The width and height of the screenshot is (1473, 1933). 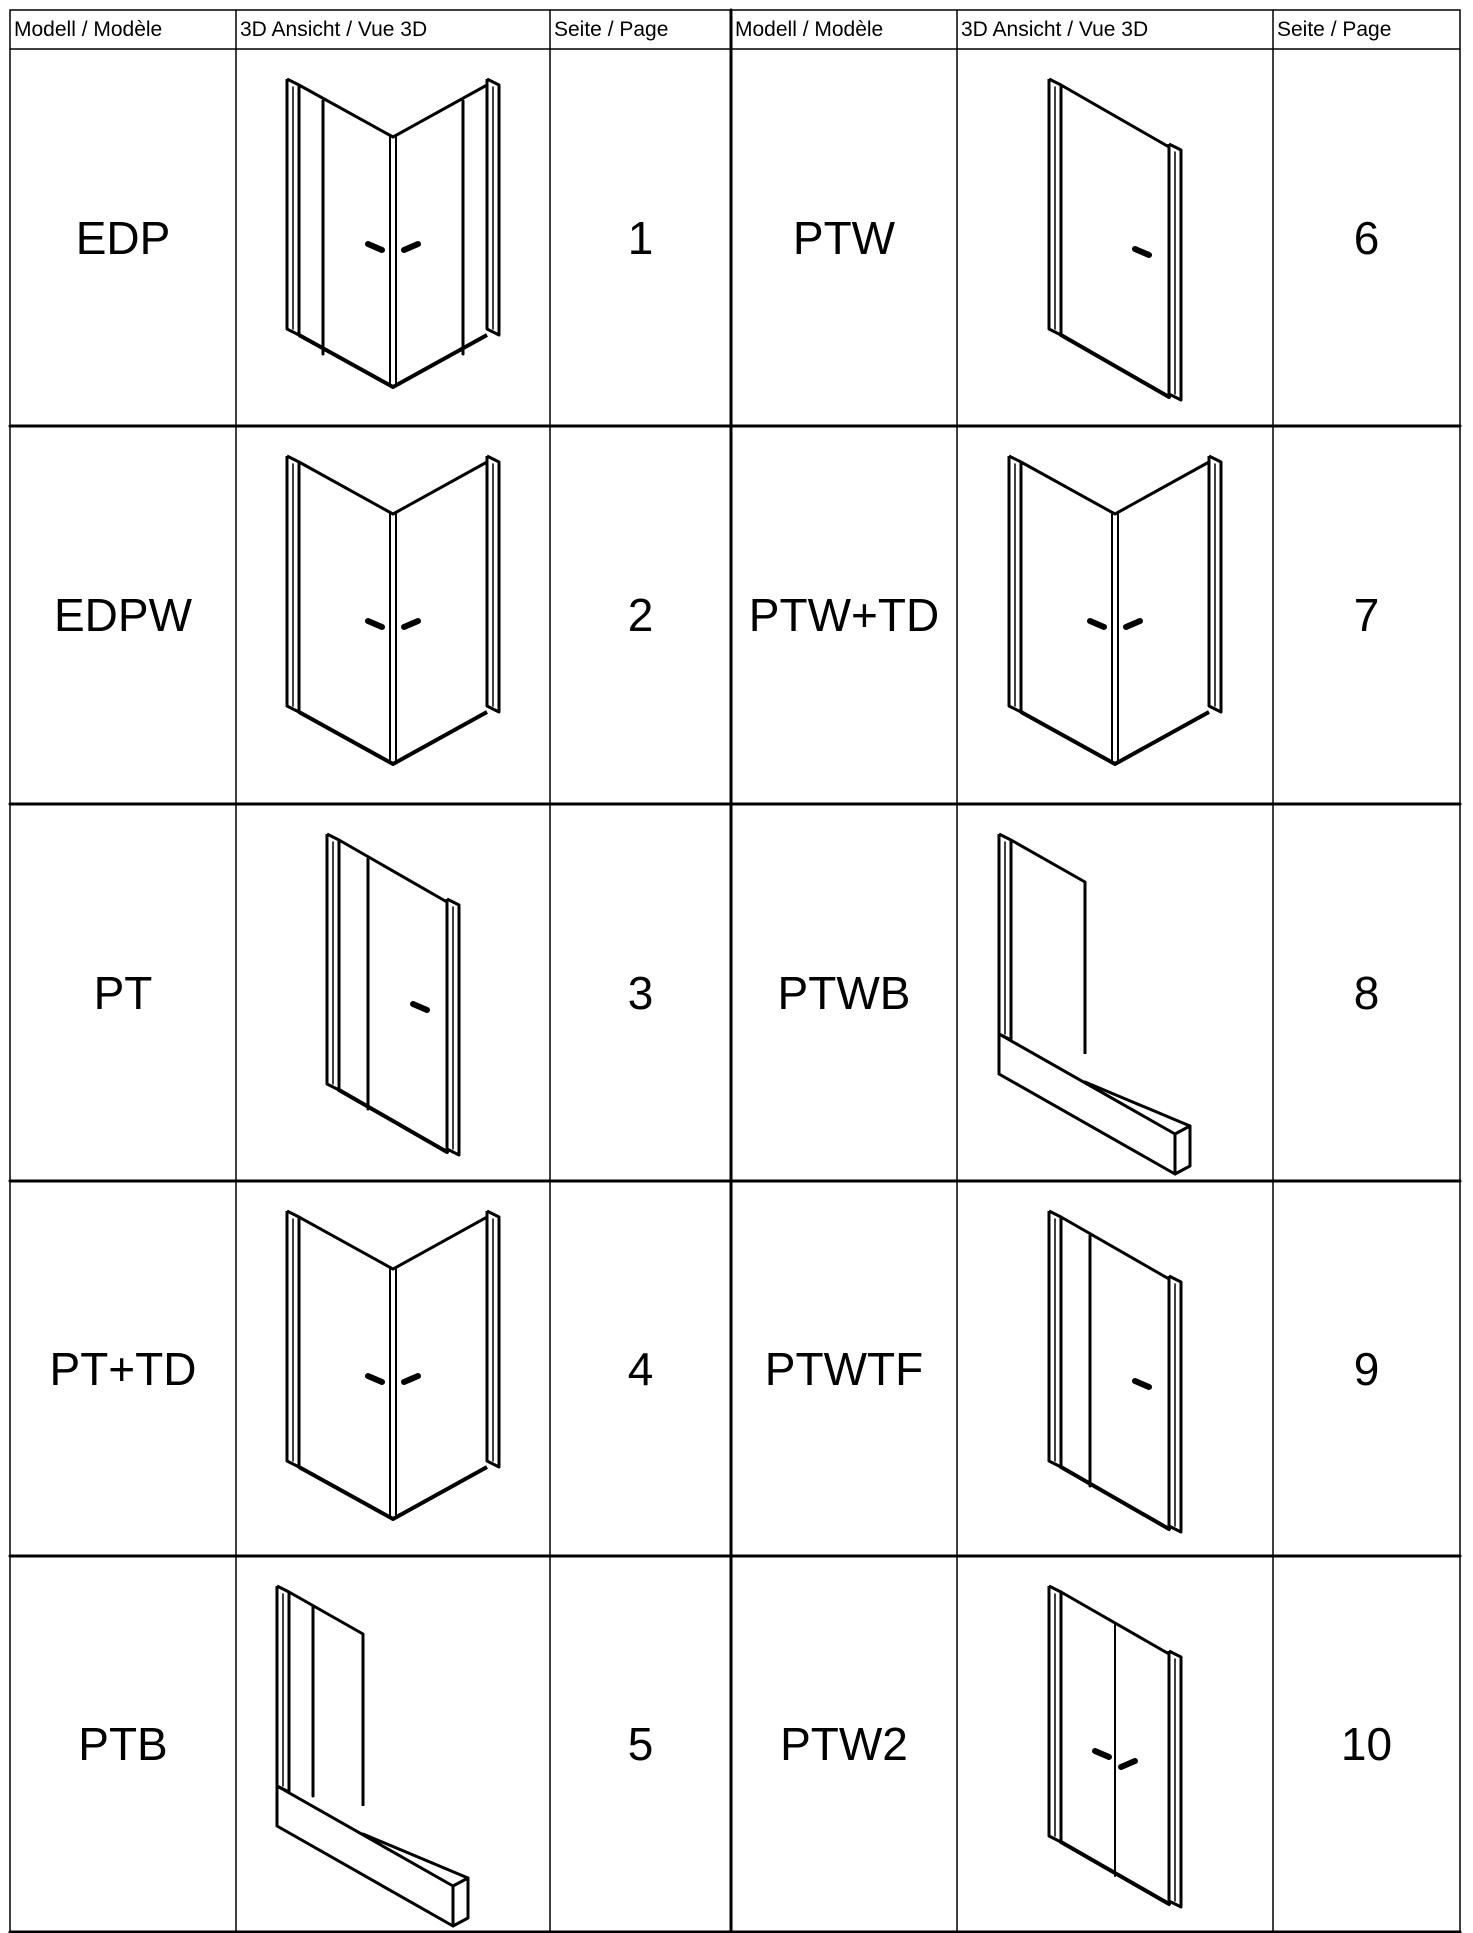 I want to click on page-number: 1, so click(x=640, y=237).